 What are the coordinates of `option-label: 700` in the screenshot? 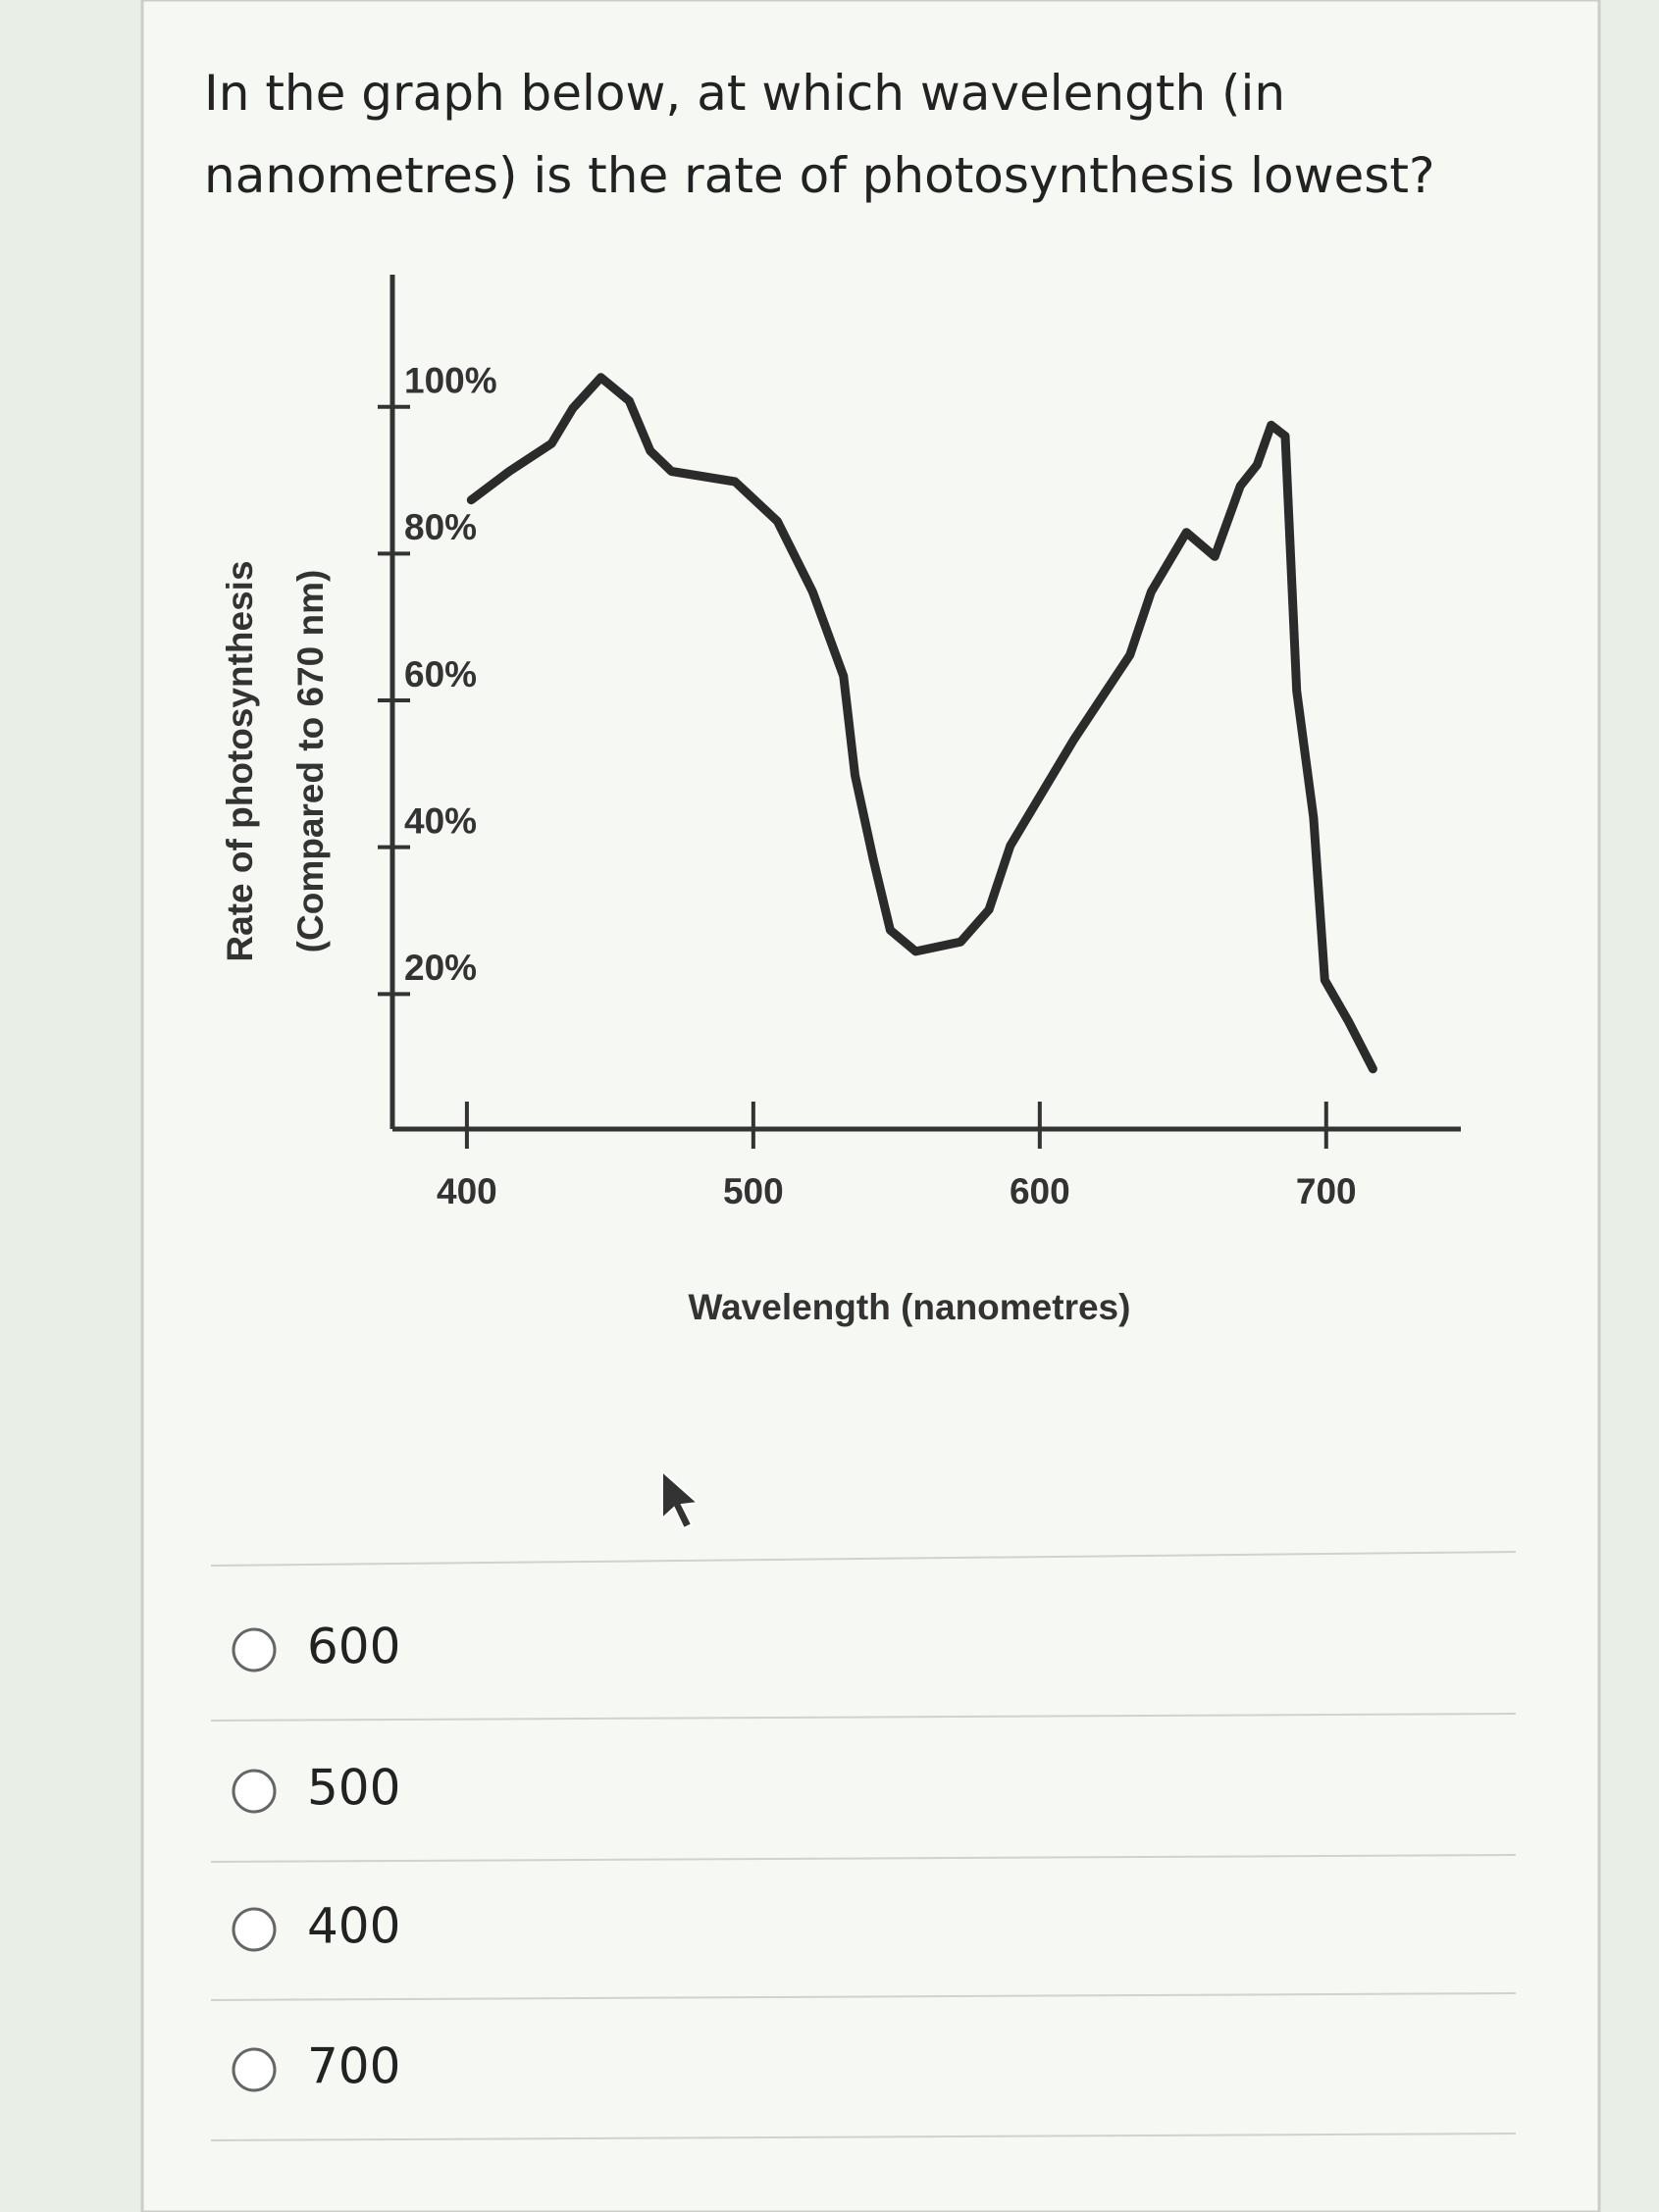 It's located at (353, 2066).